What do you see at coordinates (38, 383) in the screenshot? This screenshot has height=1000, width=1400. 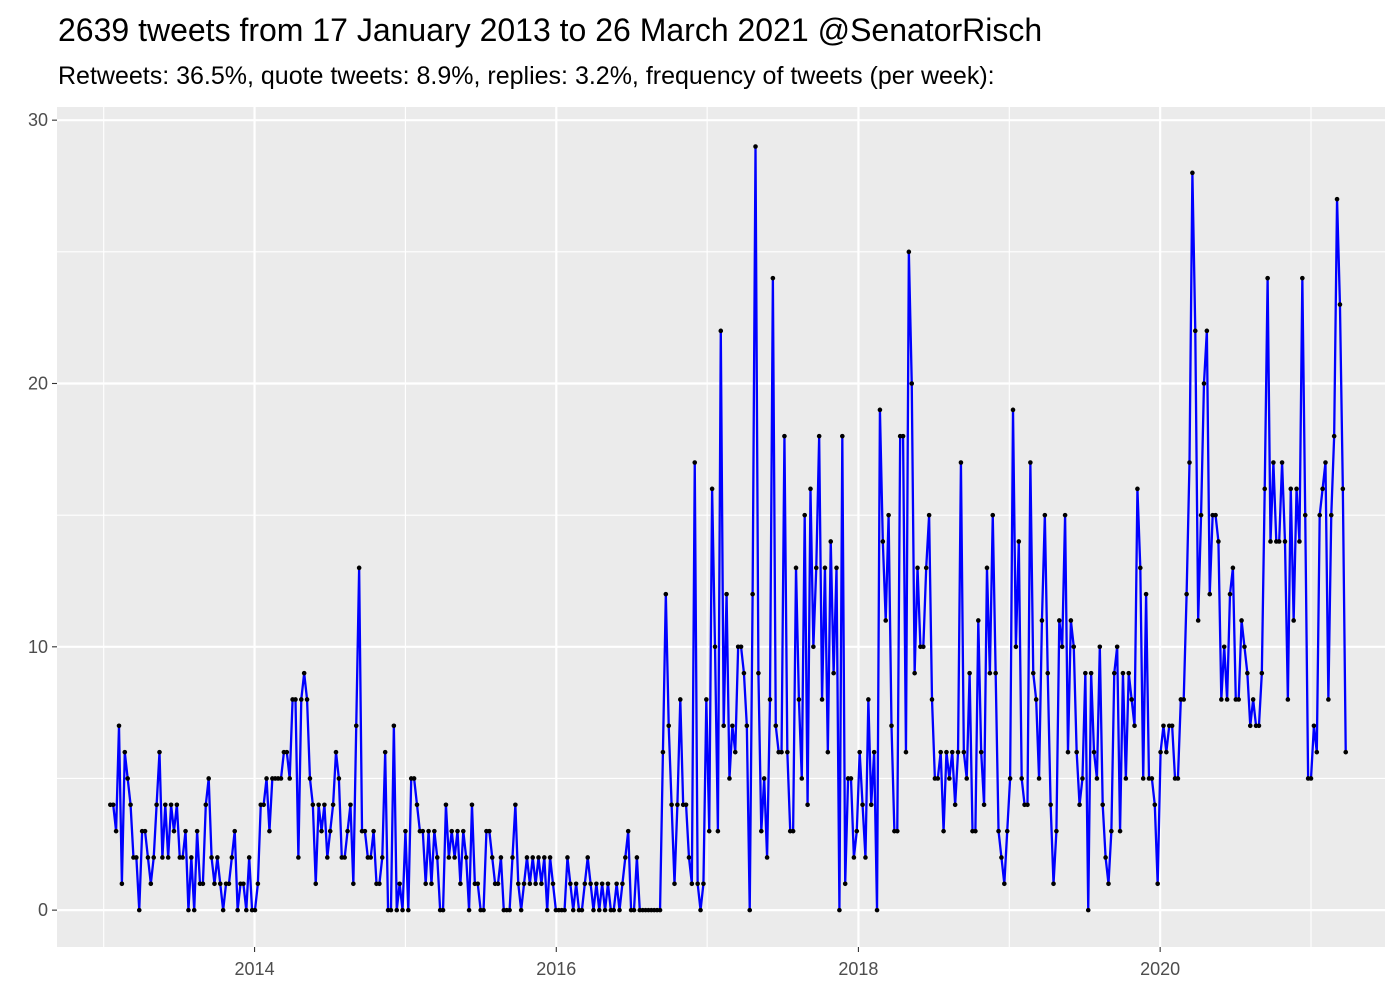 I see `y-tick-label: 20` at bounding box center [38, 383].